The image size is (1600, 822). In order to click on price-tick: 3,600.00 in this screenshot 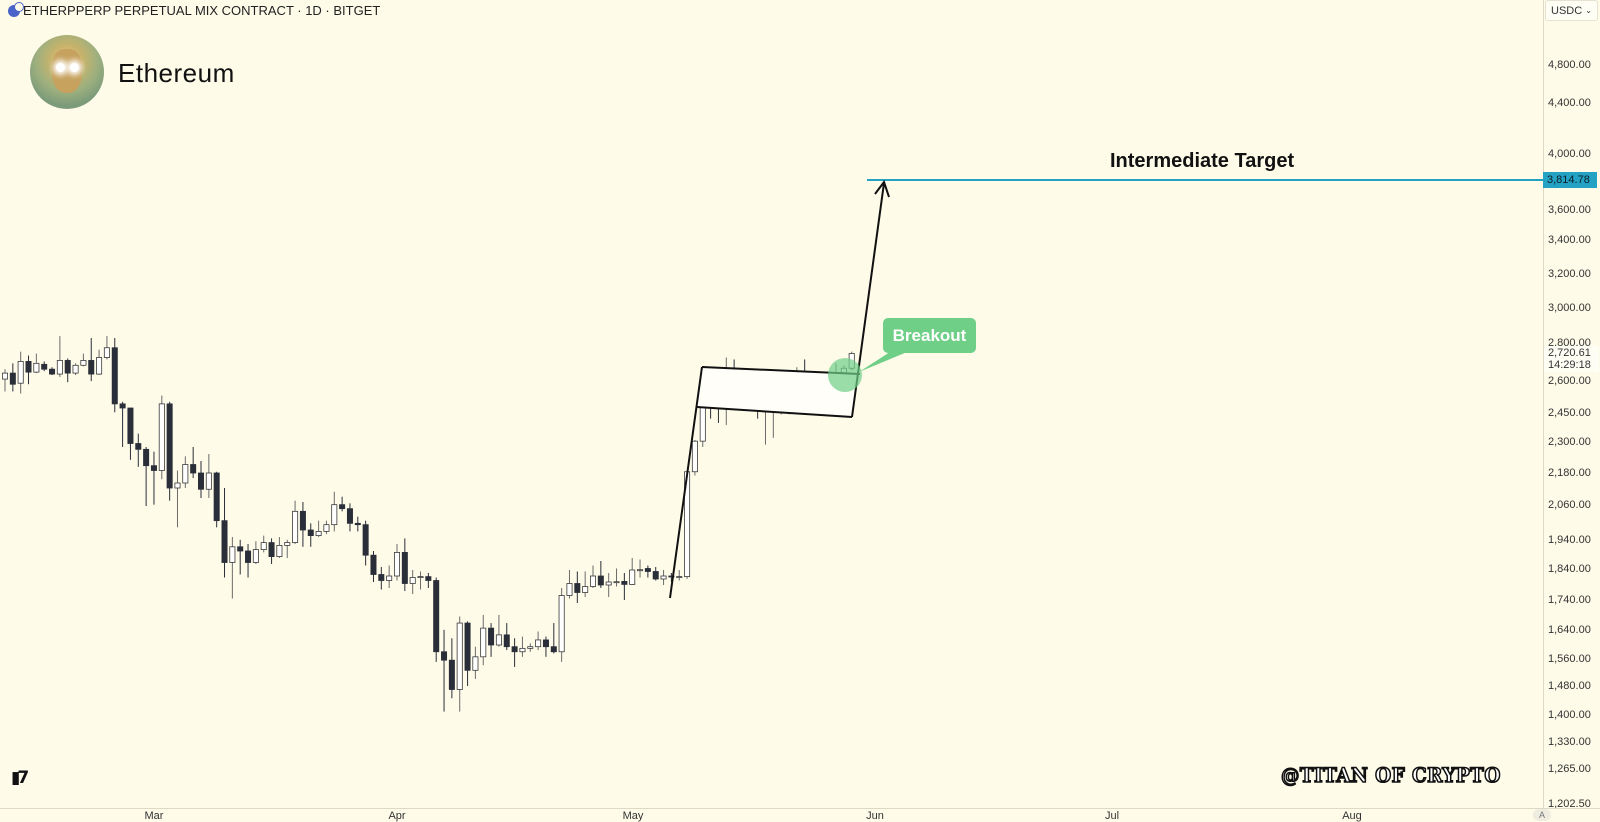, I will do `click(1569, 210)`.